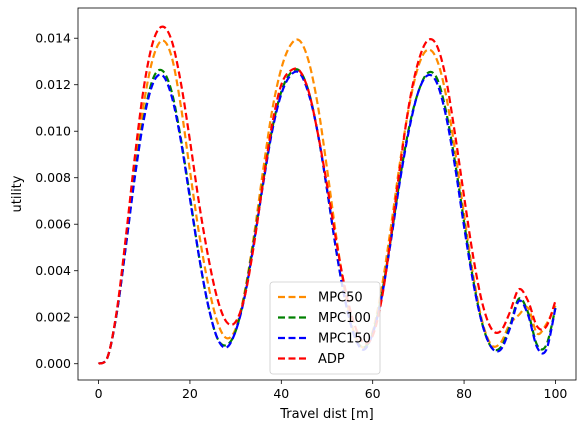 The image size is (584, 432). I want to click on x-tick-label: 0, so click(99, 393).